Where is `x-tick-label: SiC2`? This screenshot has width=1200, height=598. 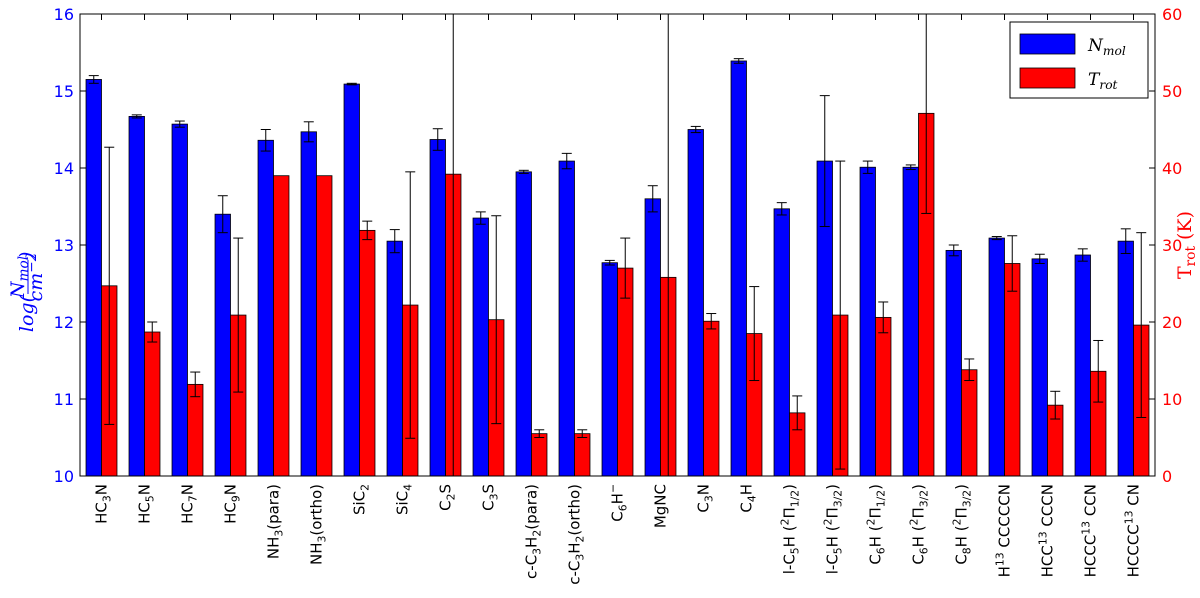
x-tick-label: SiC2 is located at coordinates (361, 499).